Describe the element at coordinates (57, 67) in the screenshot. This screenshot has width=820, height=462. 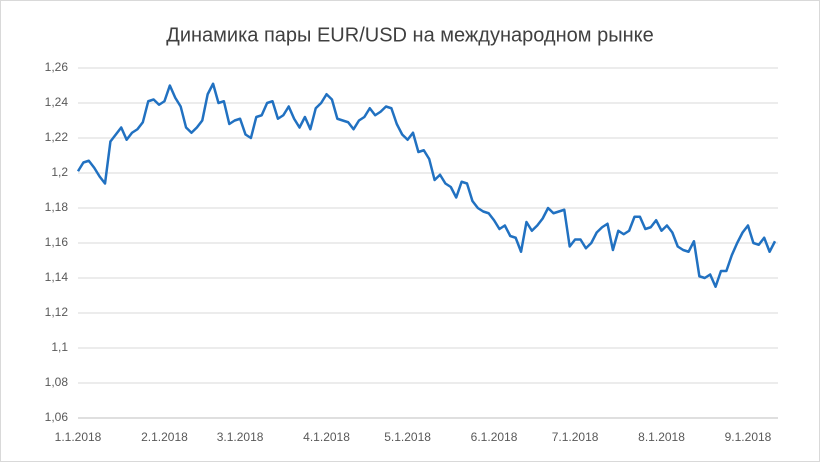
I see `y-tick-label: 1,26` at that location.